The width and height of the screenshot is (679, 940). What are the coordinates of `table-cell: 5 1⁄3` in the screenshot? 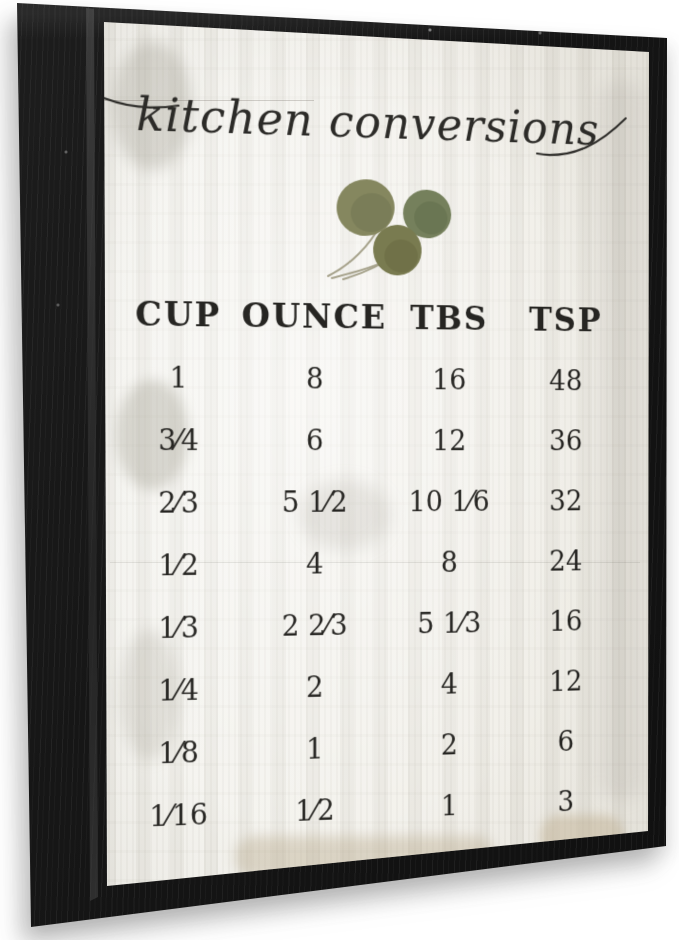 It's located at (449, 622).